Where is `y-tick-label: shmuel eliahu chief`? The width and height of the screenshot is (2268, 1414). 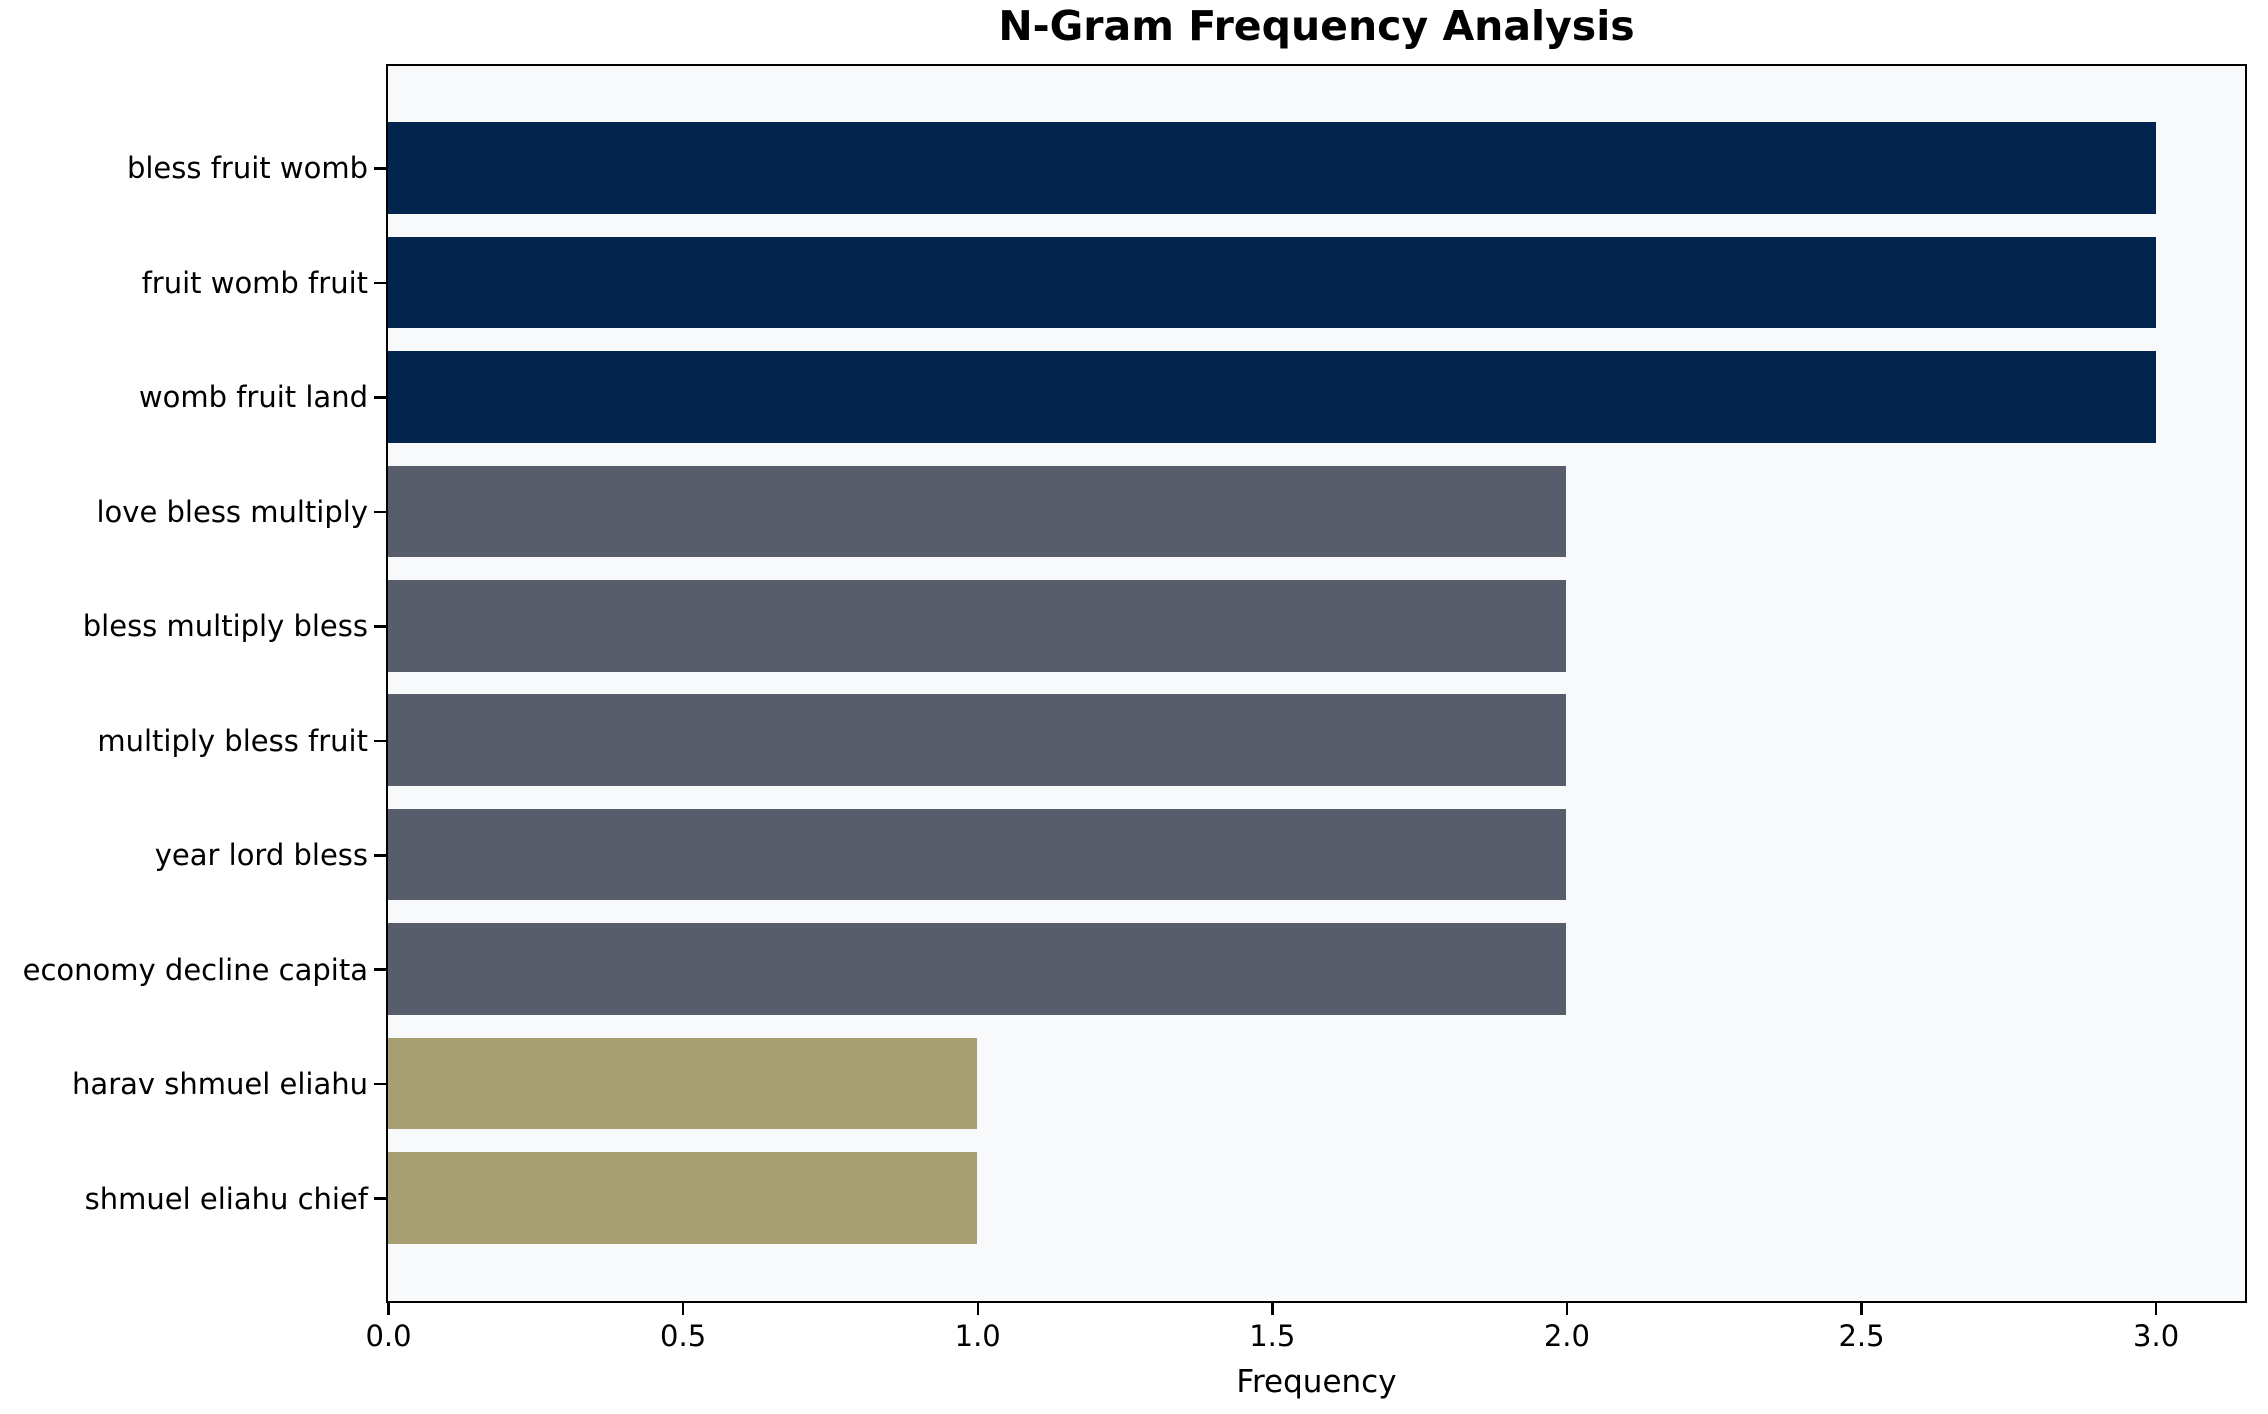 y-tick-label: shmuel eliahu chief is located at coordinates (226, 1198).